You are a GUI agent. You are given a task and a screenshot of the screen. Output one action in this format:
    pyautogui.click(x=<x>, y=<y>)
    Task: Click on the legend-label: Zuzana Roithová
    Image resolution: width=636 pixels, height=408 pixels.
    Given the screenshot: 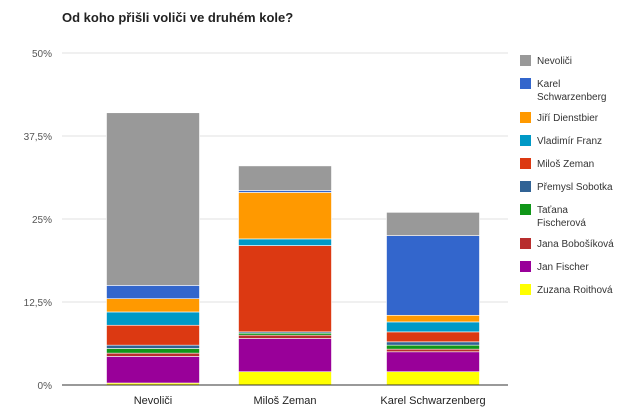 What is the action you would take?
    pyautogui.click(x=575, y=290)
    